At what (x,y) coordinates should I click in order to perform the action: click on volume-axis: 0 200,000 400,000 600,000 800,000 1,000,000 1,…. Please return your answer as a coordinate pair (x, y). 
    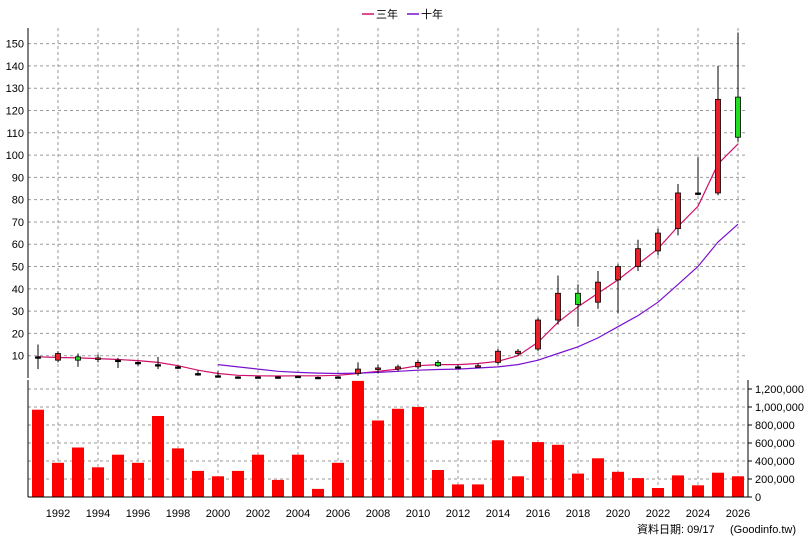
    Looking at the image, I should click on (776, 444).